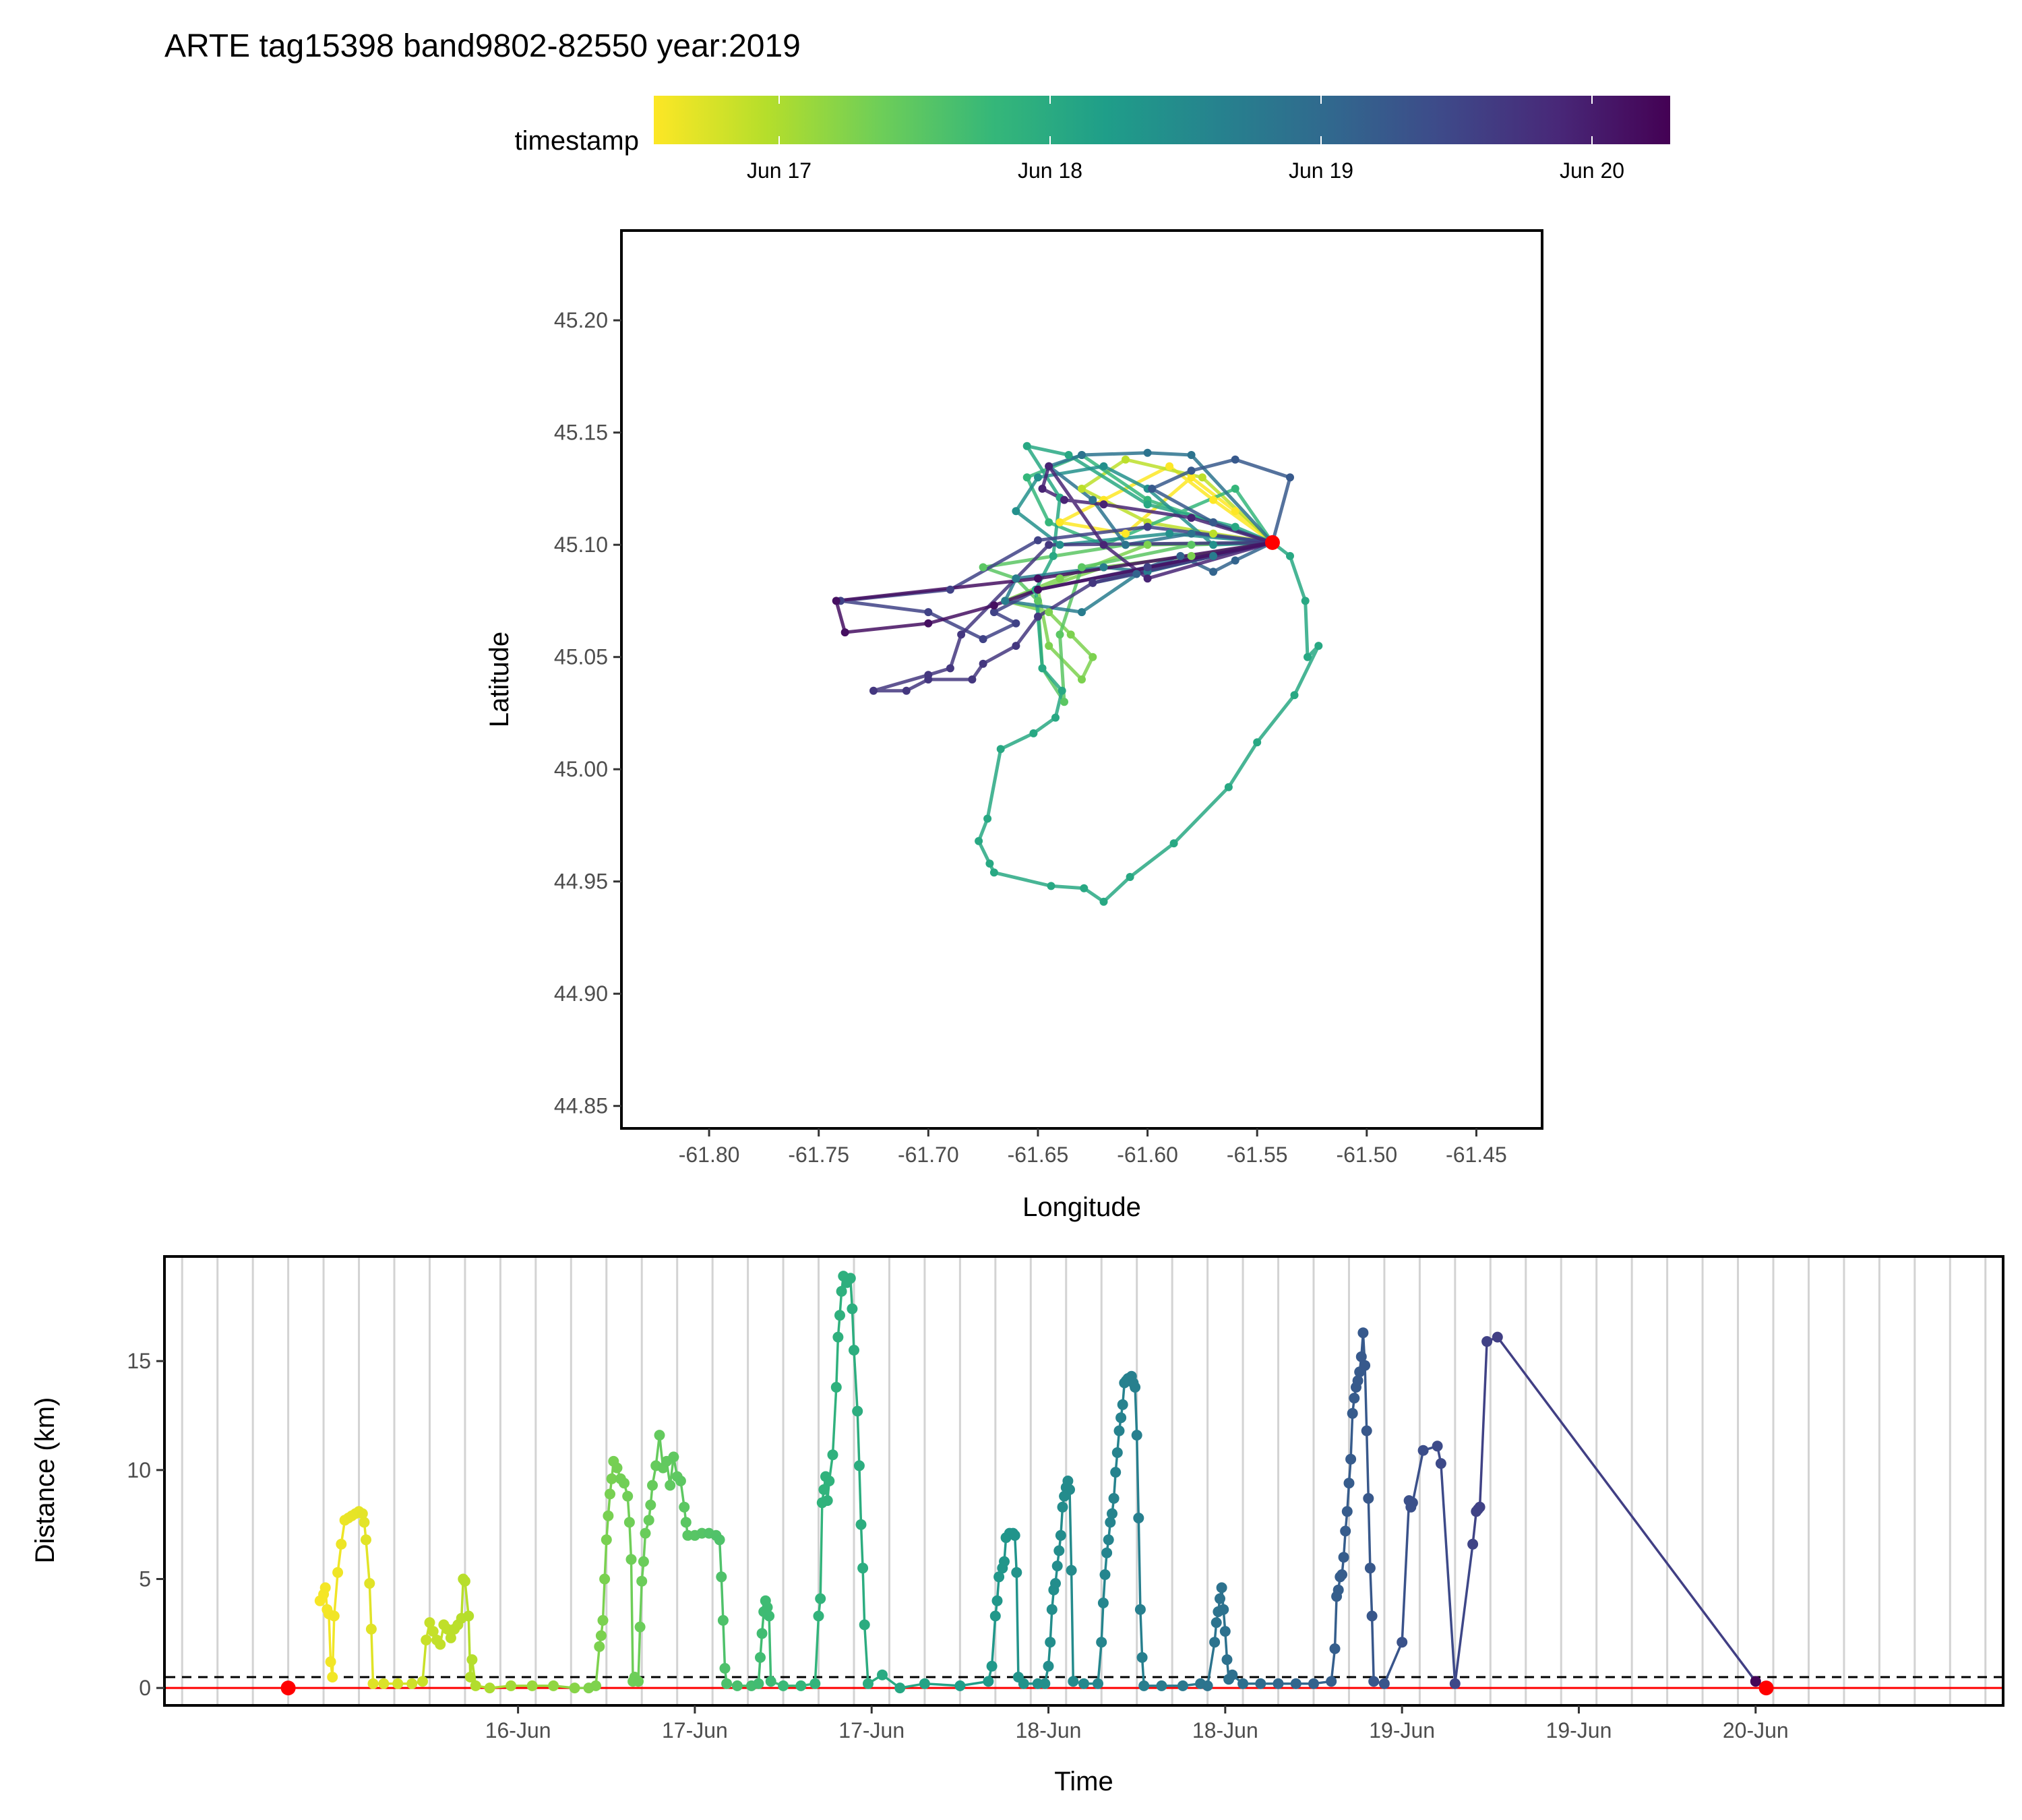 This screenshot has height=1820, width=2022. What do you see at coordinates (139, 1361) in the screenshot?
I see `y-tick-label: 15` at bounding box center [139, 1361].